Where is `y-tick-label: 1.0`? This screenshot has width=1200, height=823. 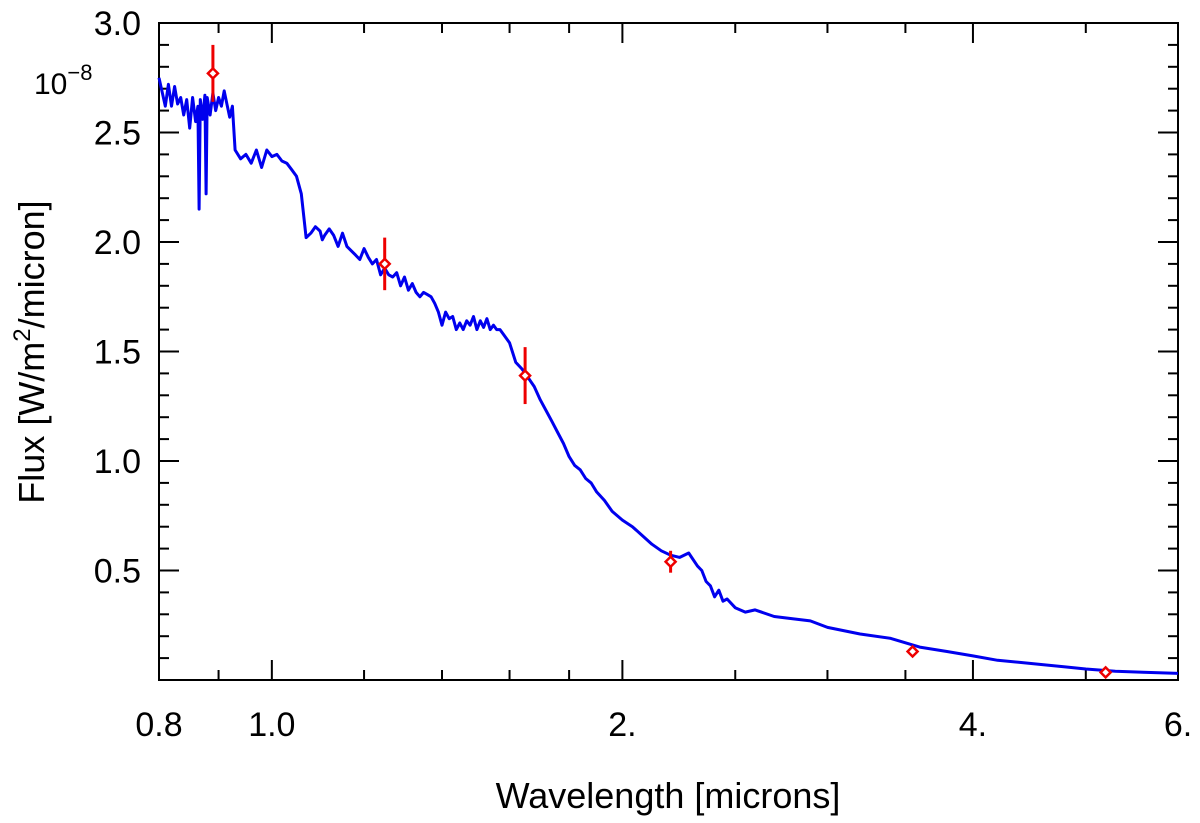
y-tick-label: 1.0 is located at coordinates (117, 462).